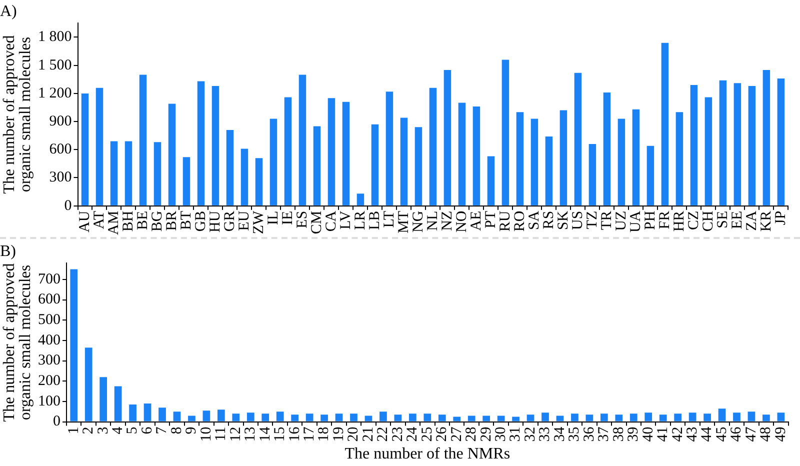 The image size is (800, 466). Describe the element at coordinates (55, 93) in the screenshot. I see `y-tick-label: 1 200` at that location.